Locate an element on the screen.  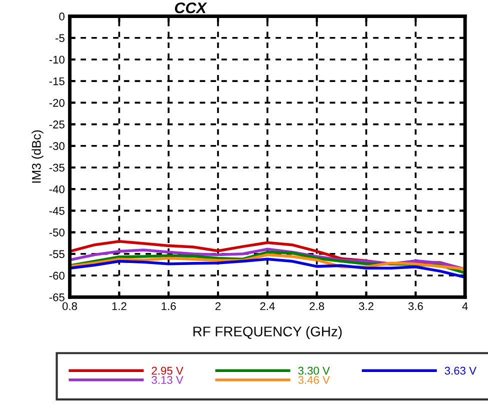
x-tick-label: 4 is located at coordinates (465, 306).